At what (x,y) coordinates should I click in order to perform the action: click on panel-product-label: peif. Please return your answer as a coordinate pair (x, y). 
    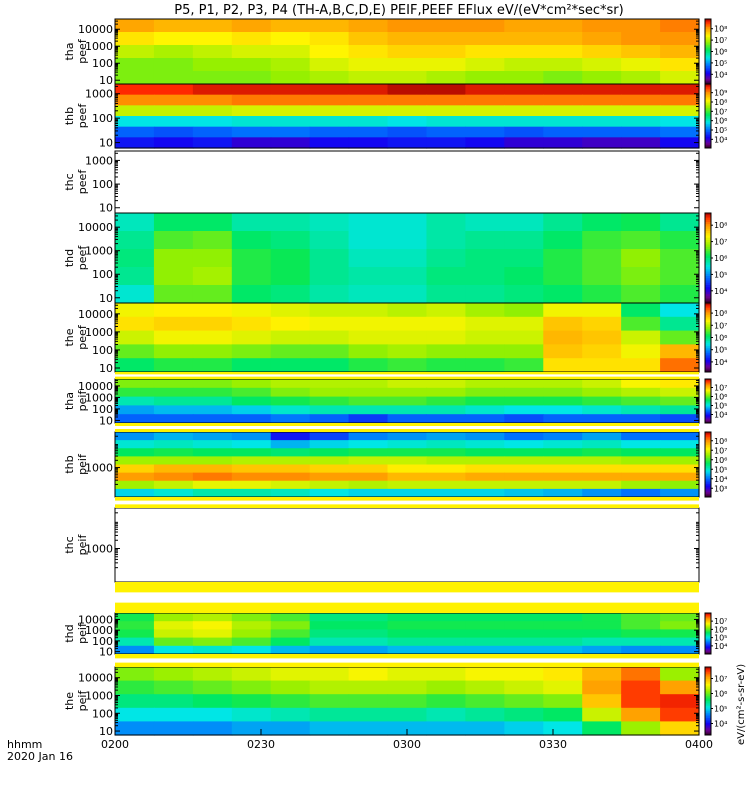
    Looking at the image, I should click on (82, 401).